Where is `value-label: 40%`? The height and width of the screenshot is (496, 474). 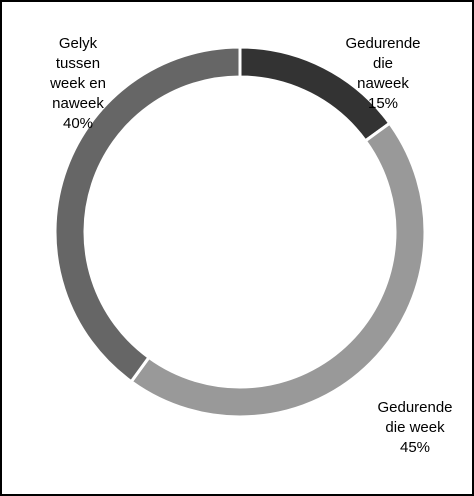 value-label: 40% is located at coordinates (78, 123).